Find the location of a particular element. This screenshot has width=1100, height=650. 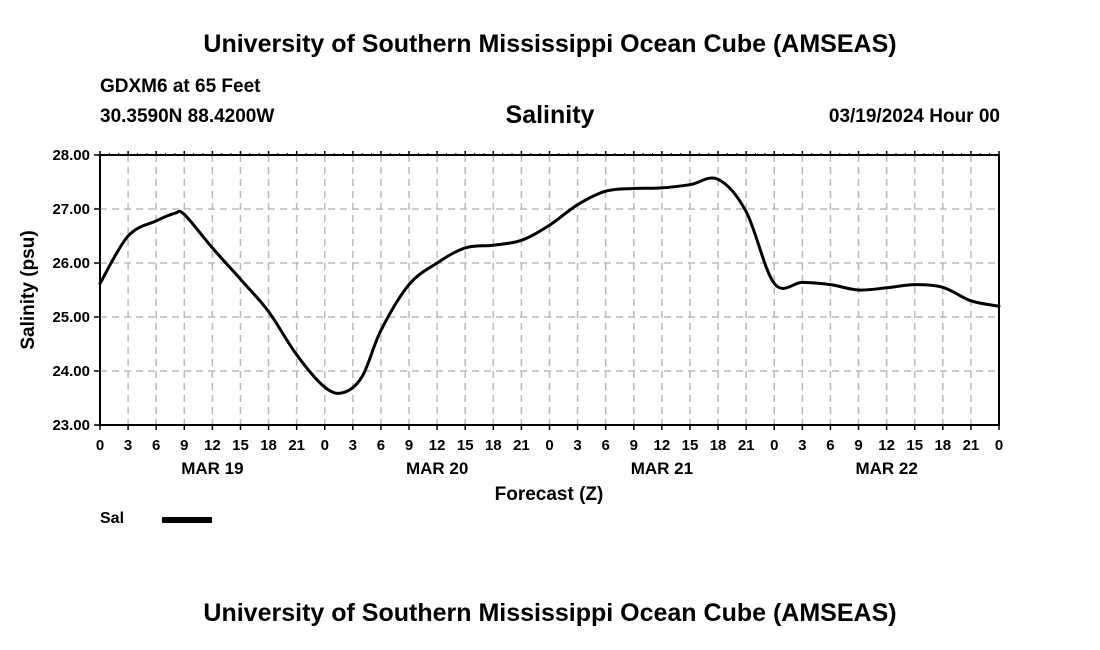

legend-swatch is located at coordinates (187, 520).